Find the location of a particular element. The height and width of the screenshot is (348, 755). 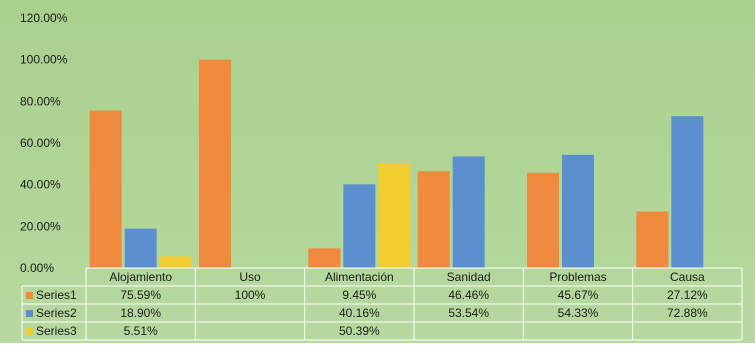

y-tick-label: 80.00% is located at coordinates (40, 101).